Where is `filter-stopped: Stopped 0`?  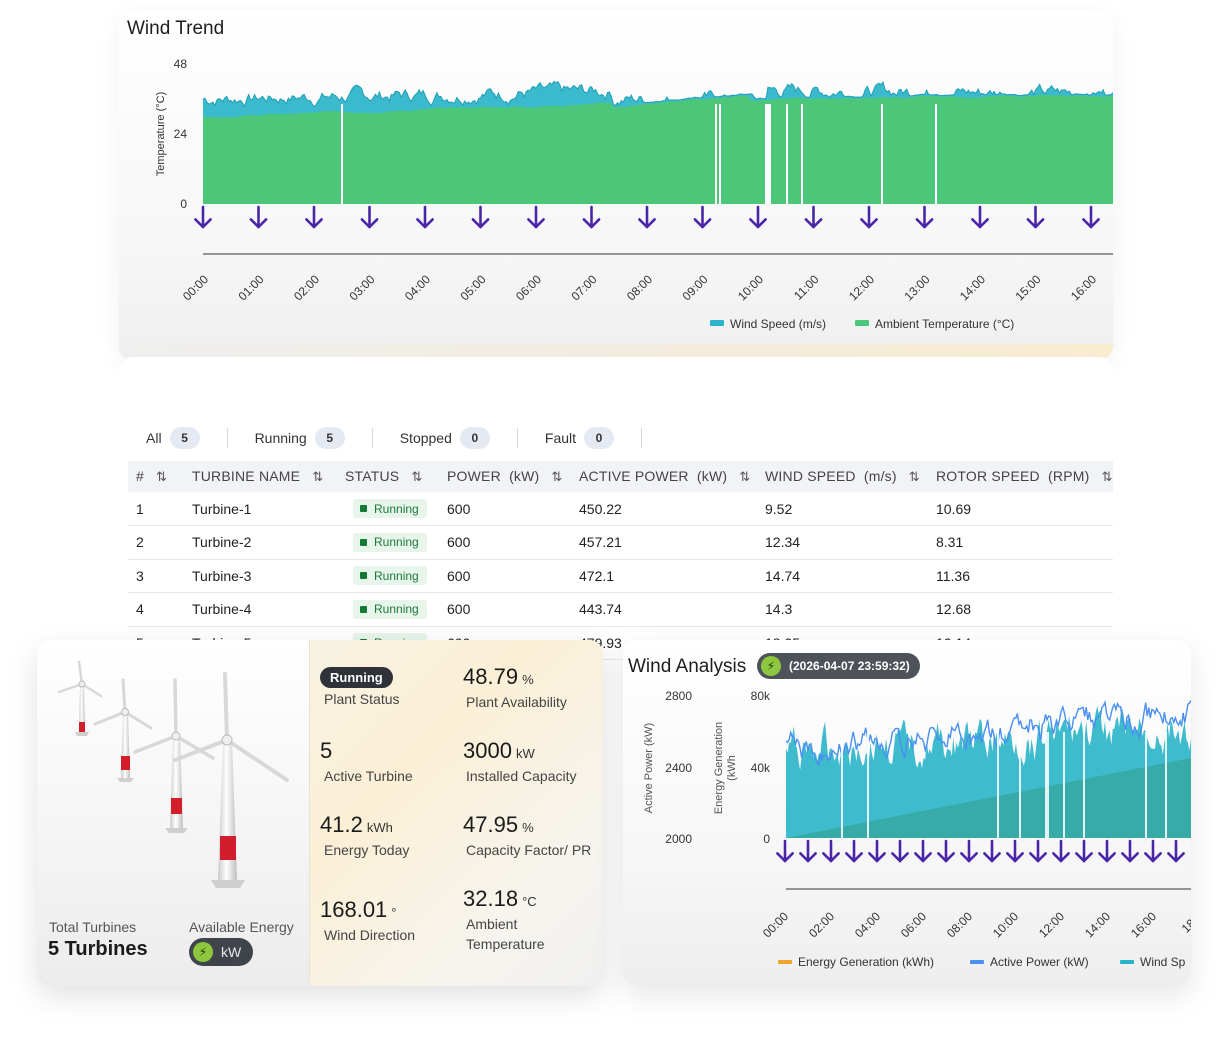
filter-stopped: Stopped 0 is located at coordinates (445, 438).